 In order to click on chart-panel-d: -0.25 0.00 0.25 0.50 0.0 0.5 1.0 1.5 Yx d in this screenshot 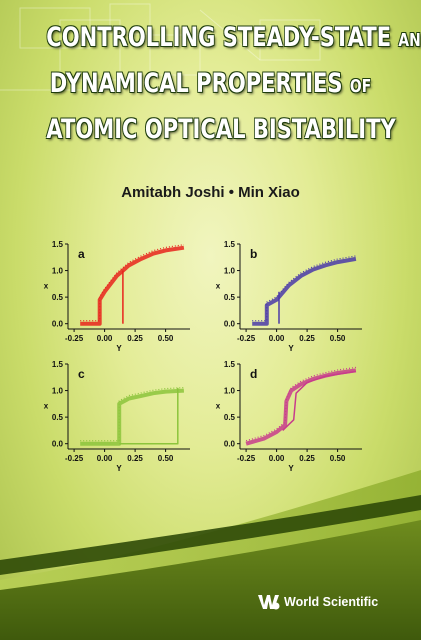, I will do `click(289, 416)`.